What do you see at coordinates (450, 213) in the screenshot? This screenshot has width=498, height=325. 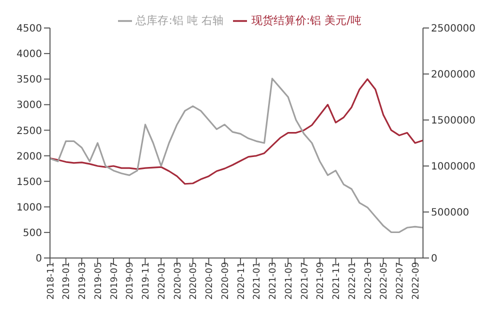 I see `y2-tick-label: 500000` at bounding box center [450, 213].